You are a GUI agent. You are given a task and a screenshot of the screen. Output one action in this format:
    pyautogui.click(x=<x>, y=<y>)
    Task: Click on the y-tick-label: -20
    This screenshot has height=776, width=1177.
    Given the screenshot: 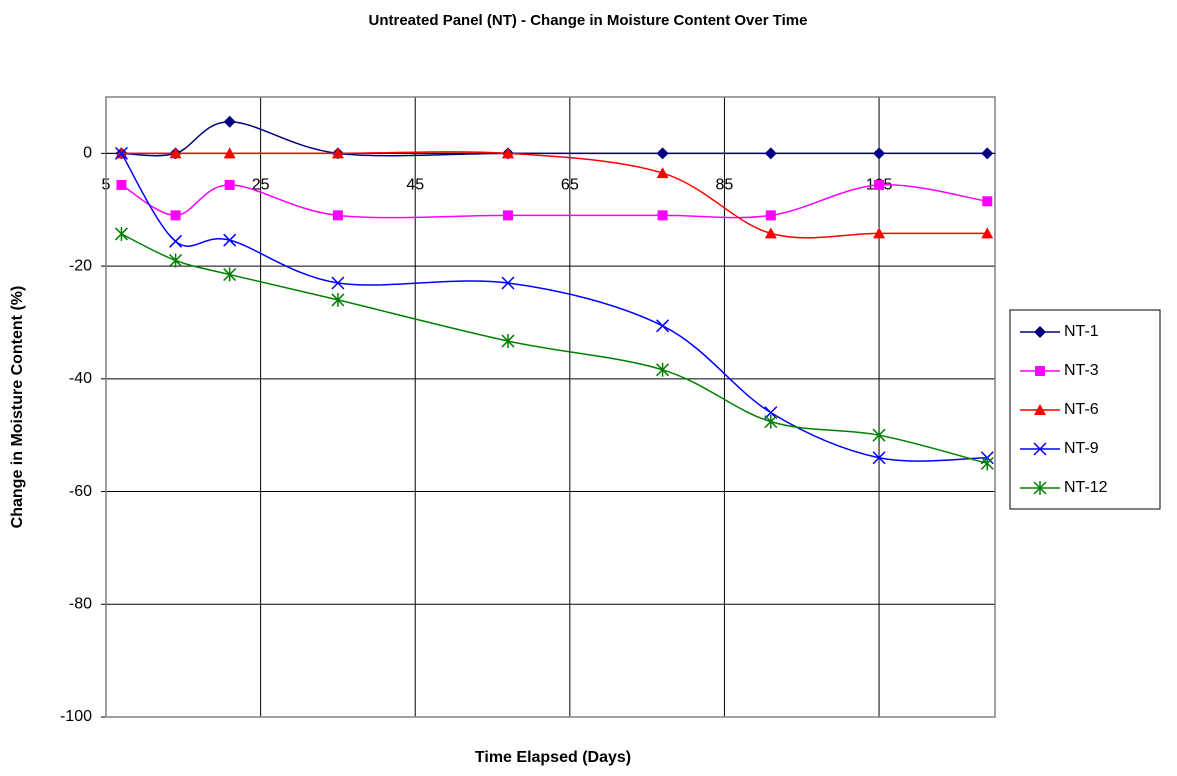 What is the action you would take?
    pyautogui.click(x=80, y=265)
    